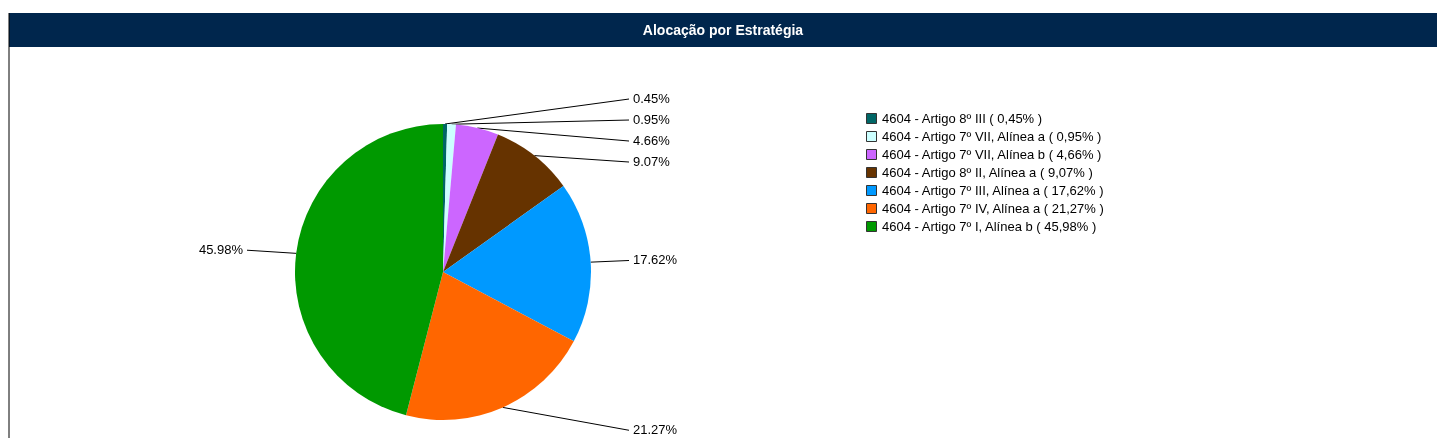  What do you see at coordinates (652, 162) in the screenshot?
I see `data-label: 9.07%` at bounding box center [652, 162].